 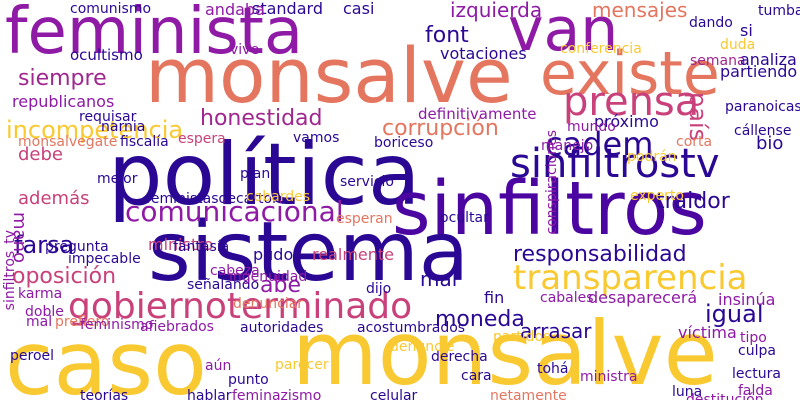 I want to click on word: ocultismo, so click(x=106, y=55).